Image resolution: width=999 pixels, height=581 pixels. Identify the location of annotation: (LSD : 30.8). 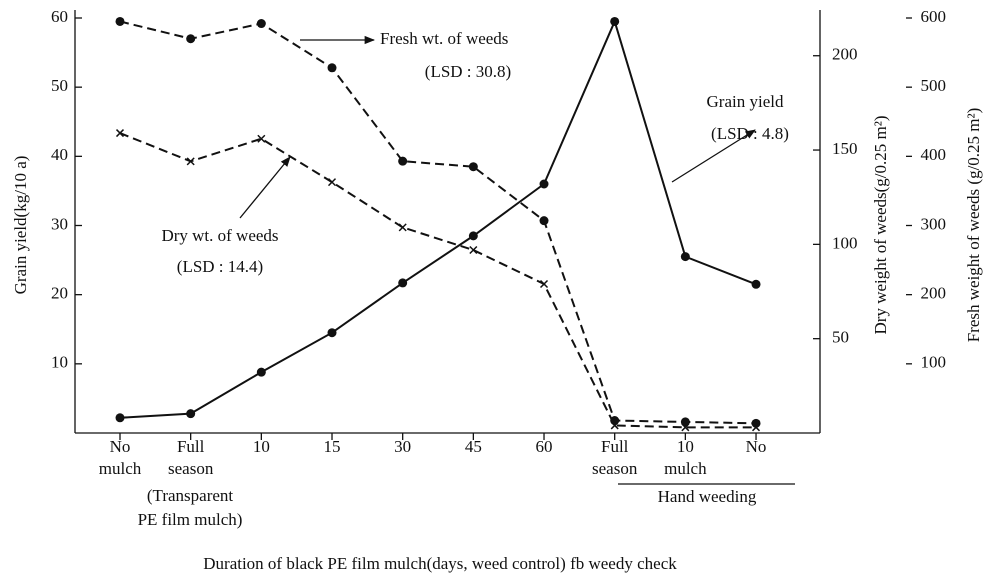
(468, 71).